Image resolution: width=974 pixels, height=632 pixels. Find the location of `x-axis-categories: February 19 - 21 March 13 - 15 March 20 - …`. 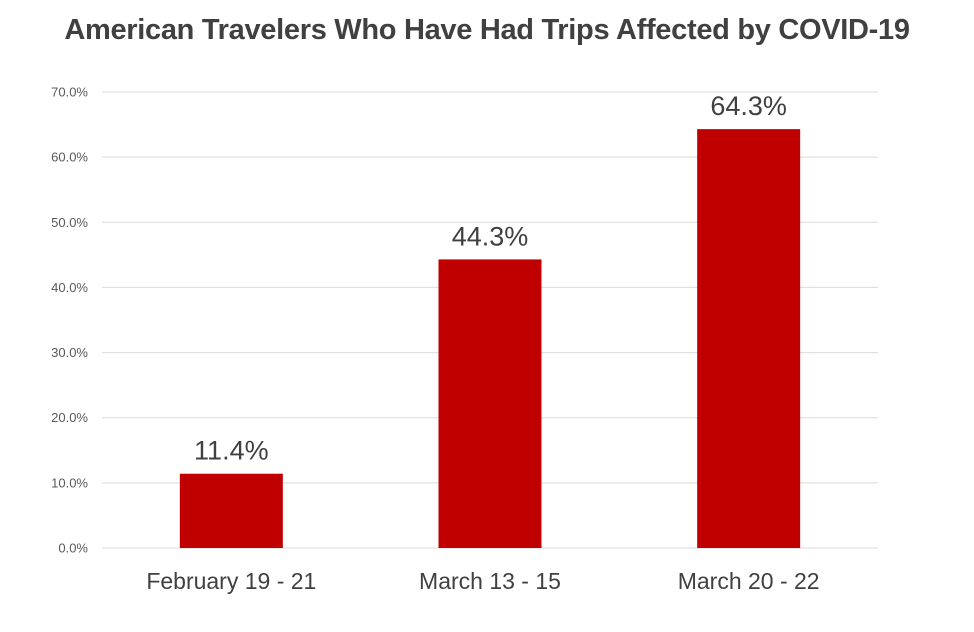

x-axis-categories: February 19 - 21 March 13 - 15 March 20 - … is located at coordinates (482, 581).